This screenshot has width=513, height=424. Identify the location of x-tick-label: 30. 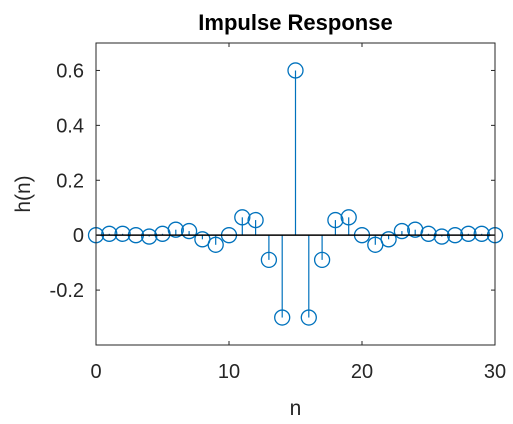
(495, 372).